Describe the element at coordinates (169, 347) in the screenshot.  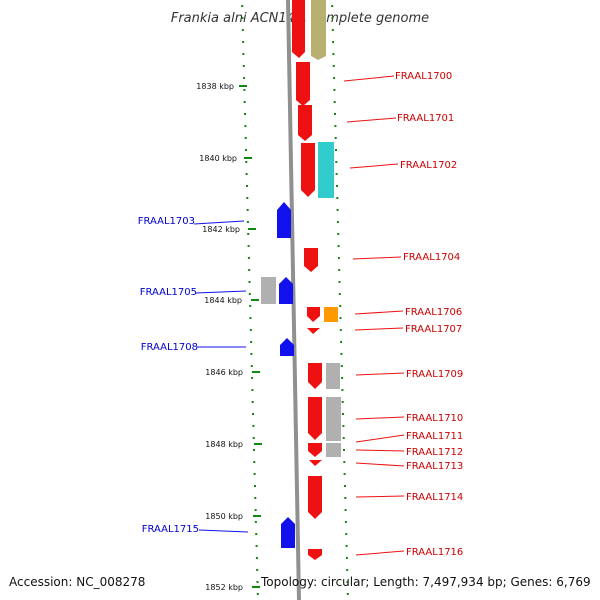
I see `gene-label-fraal1708: FRAAL1708` at that location.